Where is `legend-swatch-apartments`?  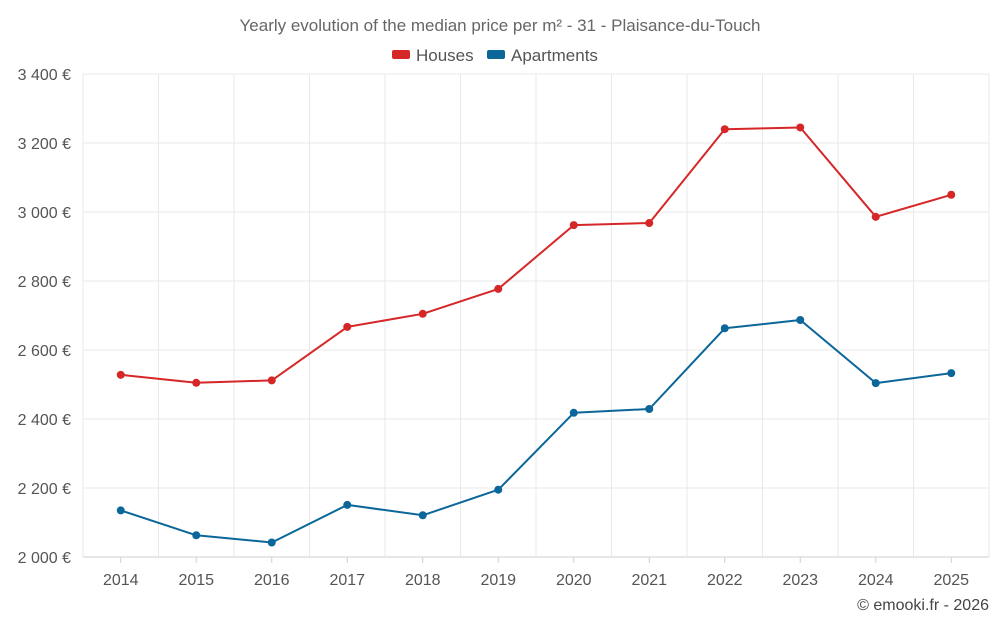
legend-swatch-apartments is located at coordinates (496, 54).